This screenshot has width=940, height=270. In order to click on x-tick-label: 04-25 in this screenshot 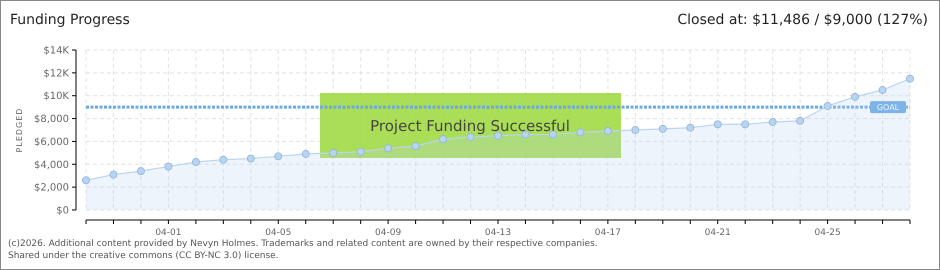, I will do `click(827, 233)`.